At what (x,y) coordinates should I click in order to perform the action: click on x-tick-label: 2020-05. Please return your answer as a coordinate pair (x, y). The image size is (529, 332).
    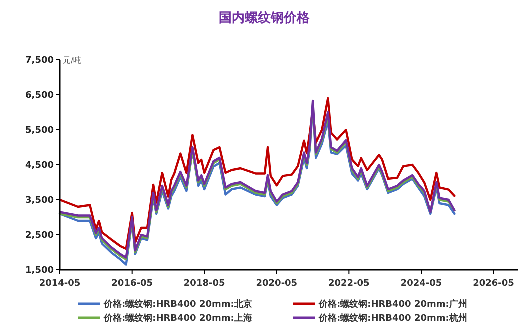
    Looking at the image, I should click on (277, 284).